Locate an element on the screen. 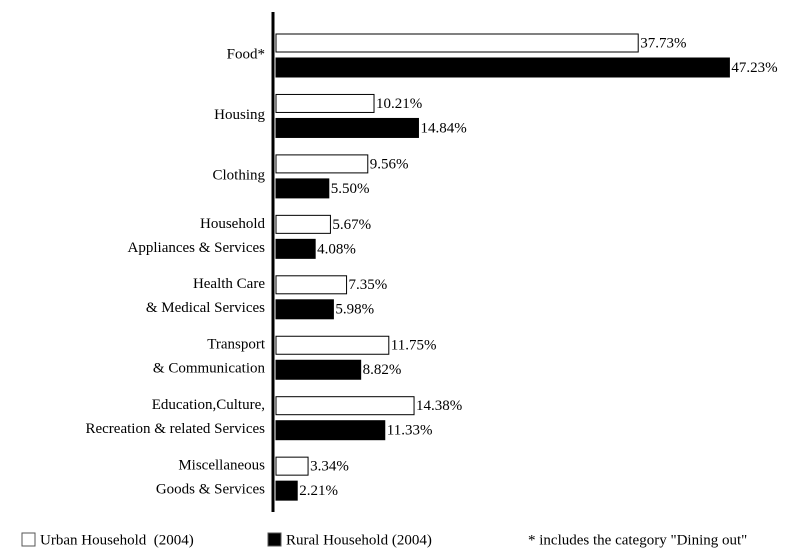 This screenshot has height=551, width=793. category-label: Education,Culture, is located at coordinates (208, 405).